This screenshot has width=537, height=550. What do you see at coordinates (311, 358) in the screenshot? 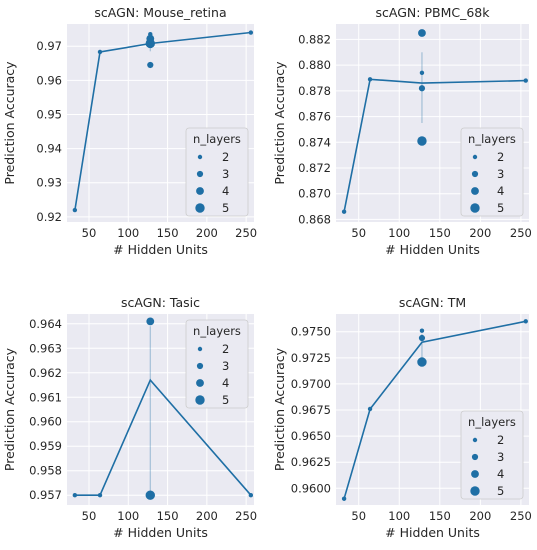
I see `y-tick-label: 0.9725` at bounding box center [311, 358].